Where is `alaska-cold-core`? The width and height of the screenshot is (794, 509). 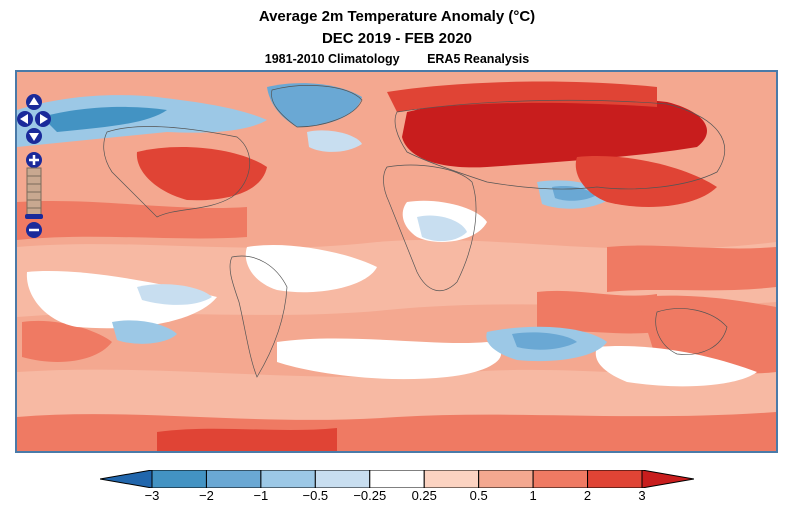 alaska-cold-core is located at coordinates (104, 119).